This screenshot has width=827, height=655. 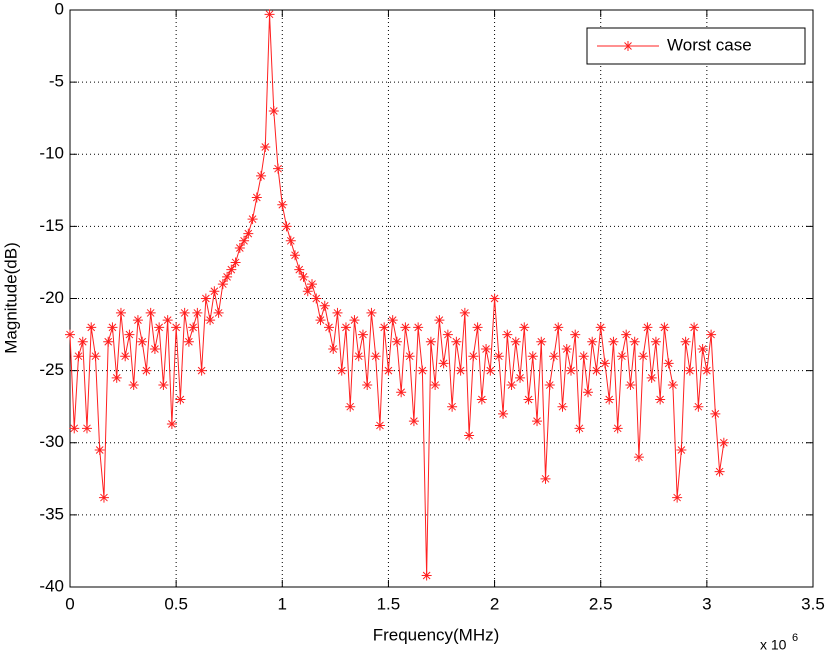 What do you see at coordinates (601, 603) in the screenshot?
I see `x-tick-label: 2.5` at bounding box center [601, 603].